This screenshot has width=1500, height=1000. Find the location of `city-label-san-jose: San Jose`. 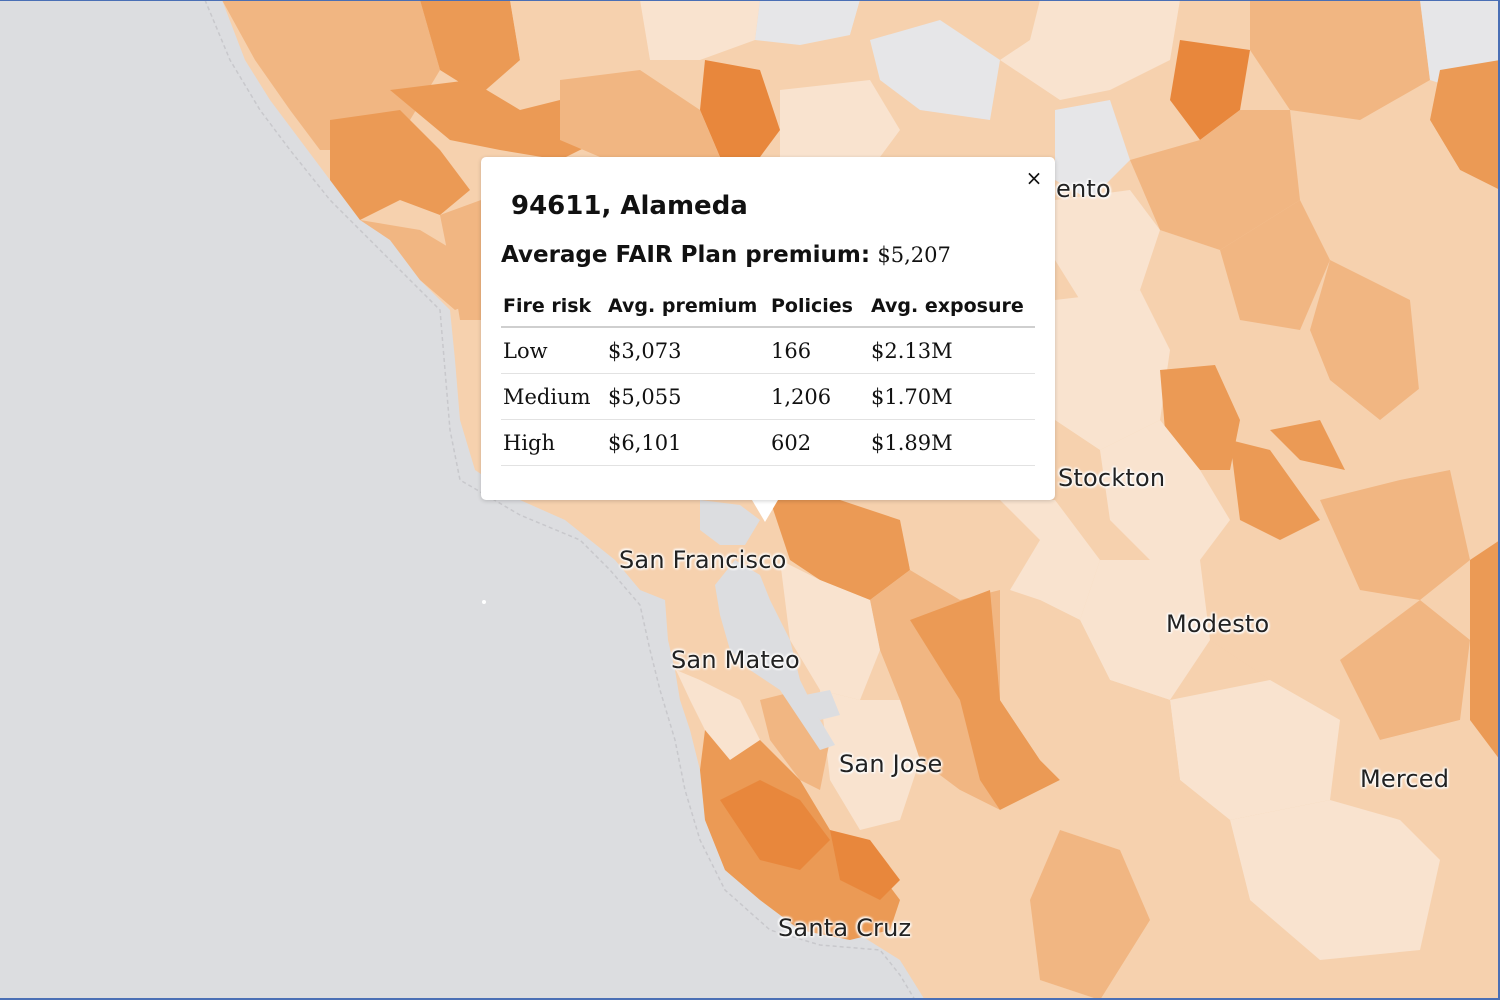

city-label-san-jose: San Jose is located at coordinates (891, 764).